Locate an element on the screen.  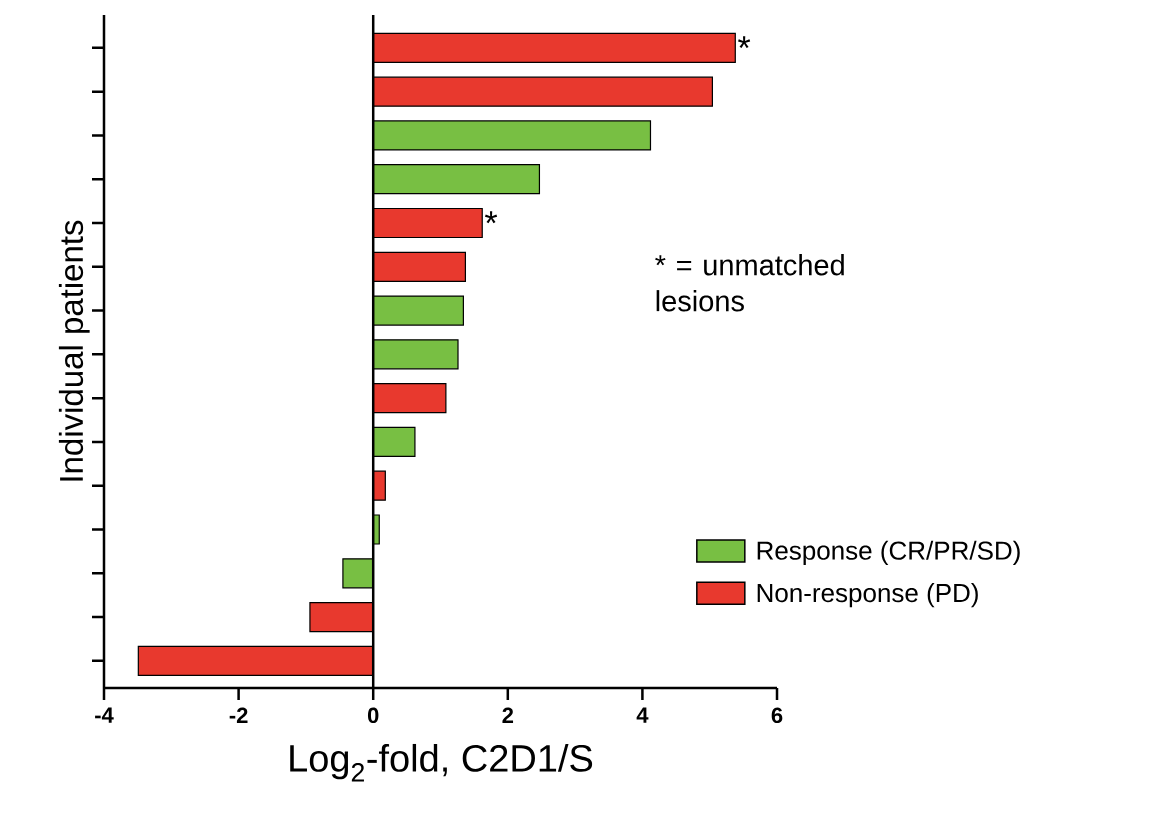
x-tick-label: 6 is located at coordinates (777, 715).